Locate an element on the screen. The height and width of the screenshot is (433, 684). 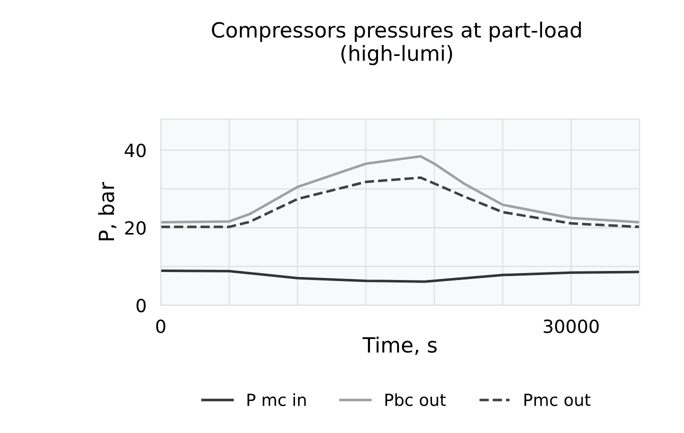
legend-label: P mc in is located at coordinates (277, 399).